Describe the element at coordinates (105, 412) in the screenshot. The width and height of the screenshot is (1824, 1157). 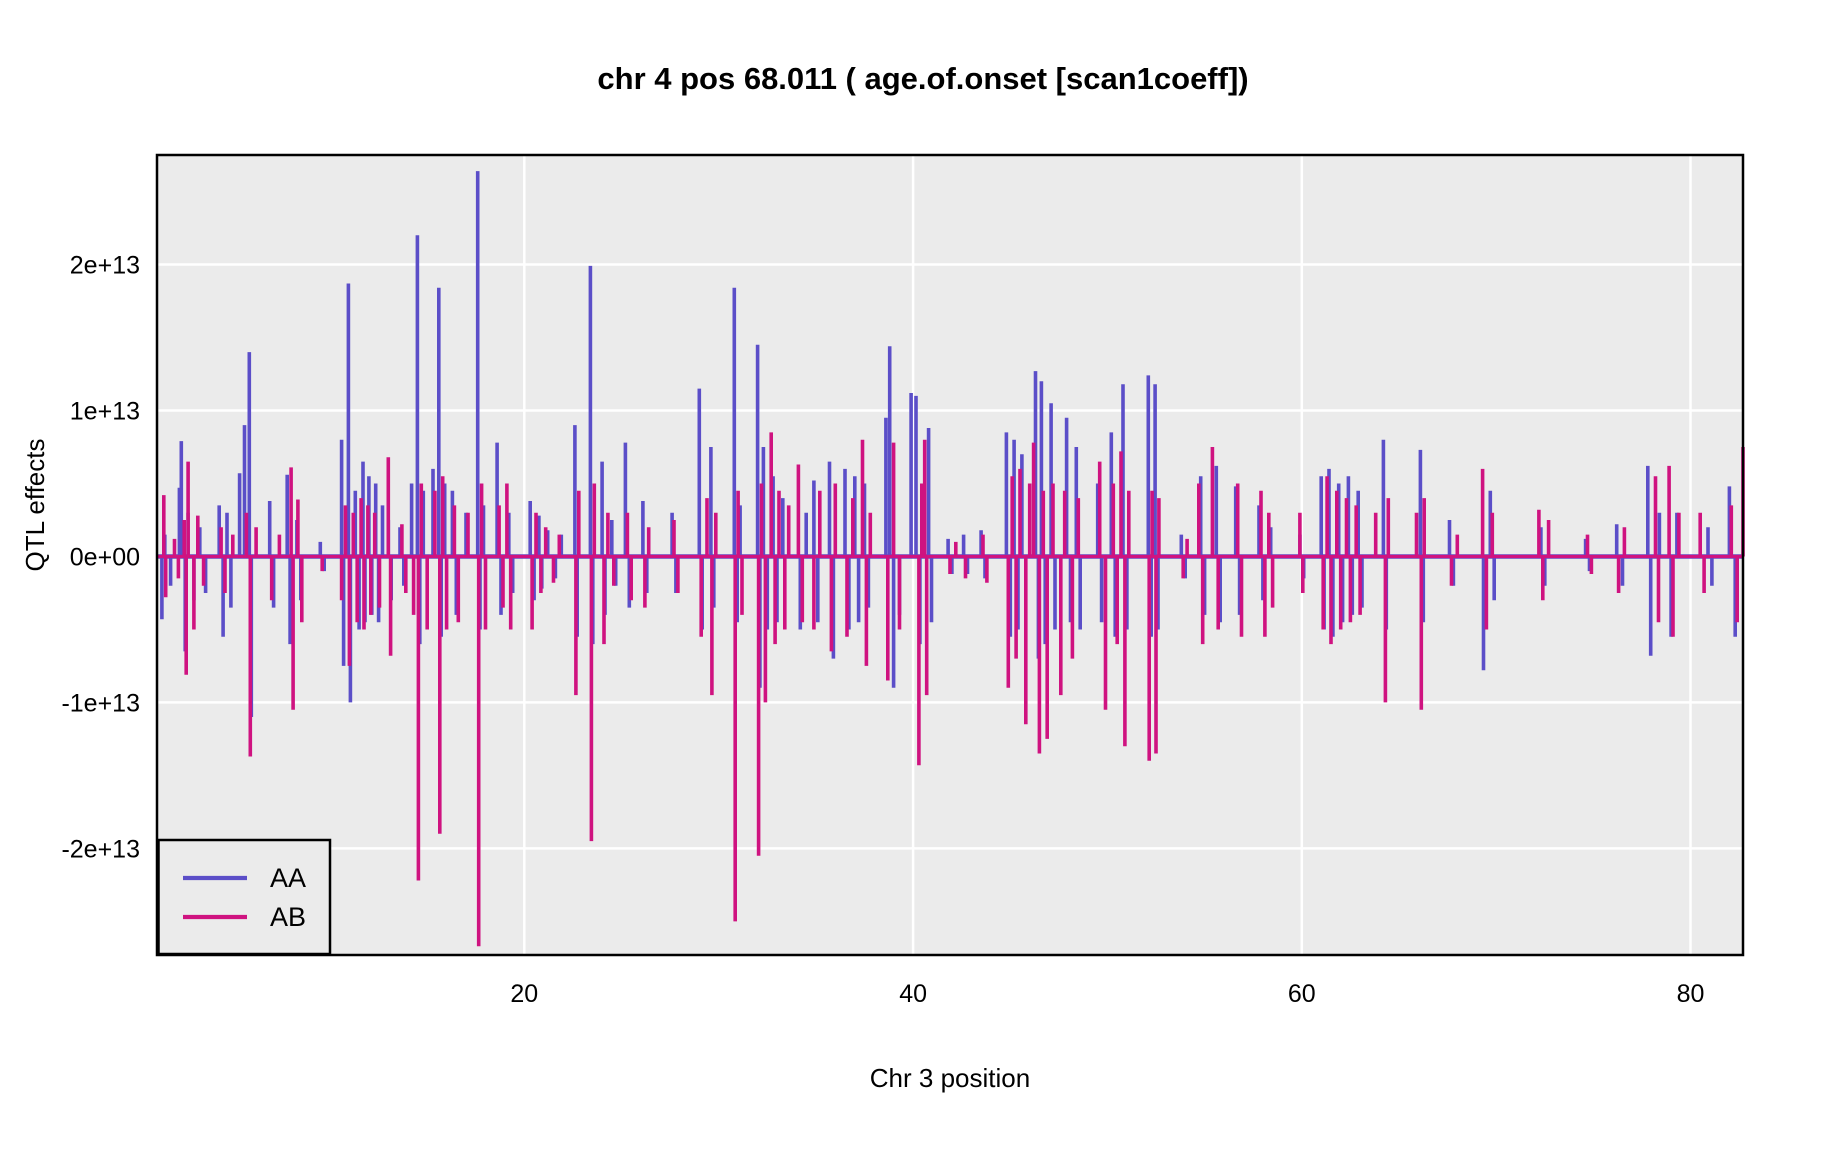
I see `y-tick-label: 1e+13` at that location.